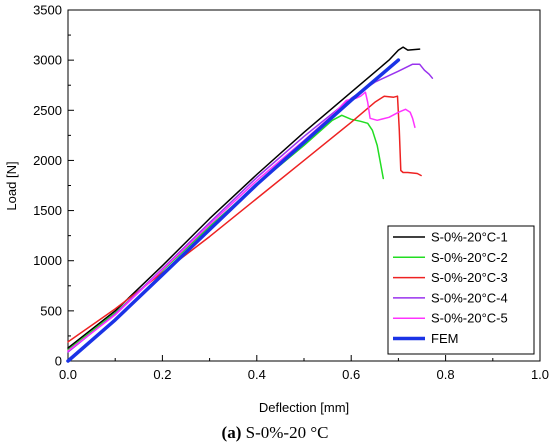 The image size is (550, 448). Describe the element at coordinates (469, 257) in the screenshot. I see `legend-label: S-0%-20°C-2` at that location.